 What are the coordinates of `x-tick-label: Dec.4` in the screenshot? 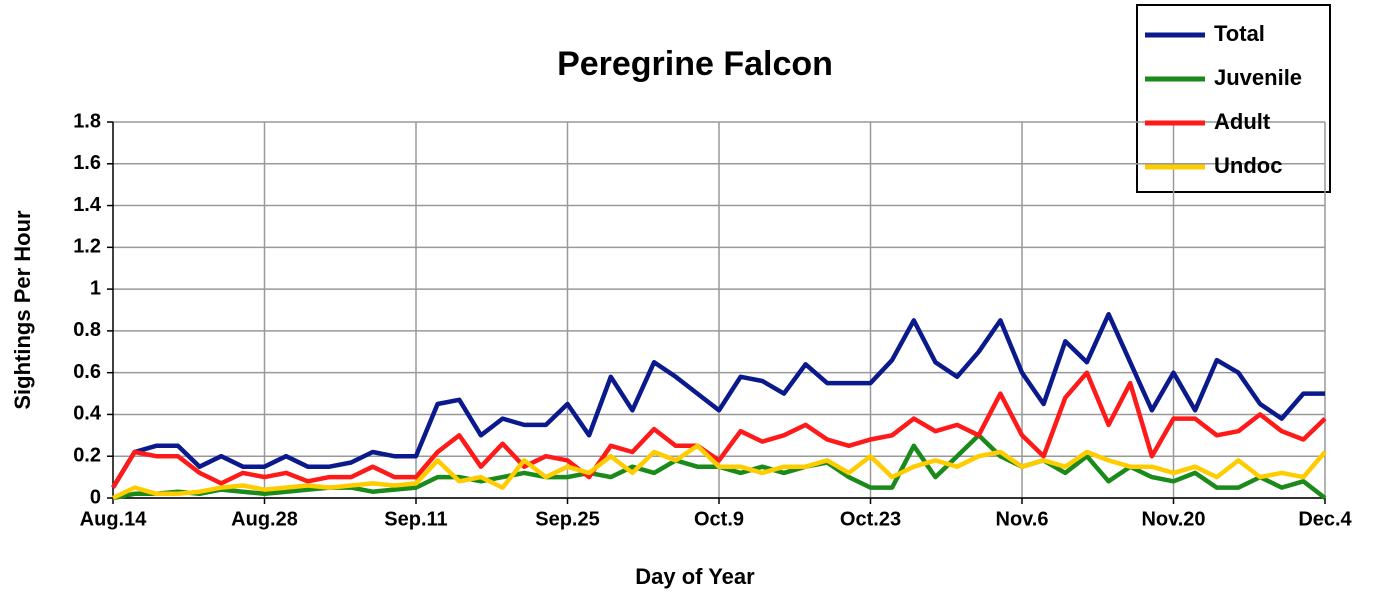 It's located at (1325, 519).